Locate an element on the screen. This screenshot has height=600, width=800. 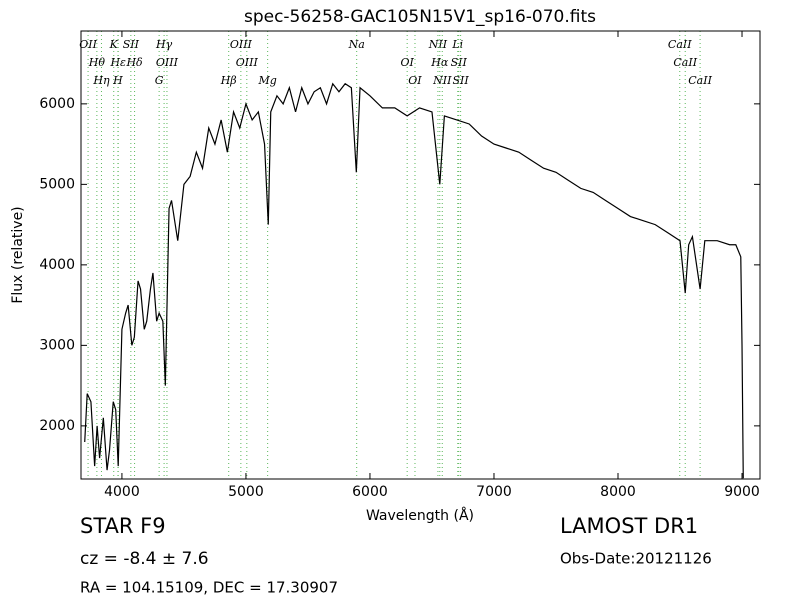
y-tick-label: 5000 is located at coordinates (57, 184).